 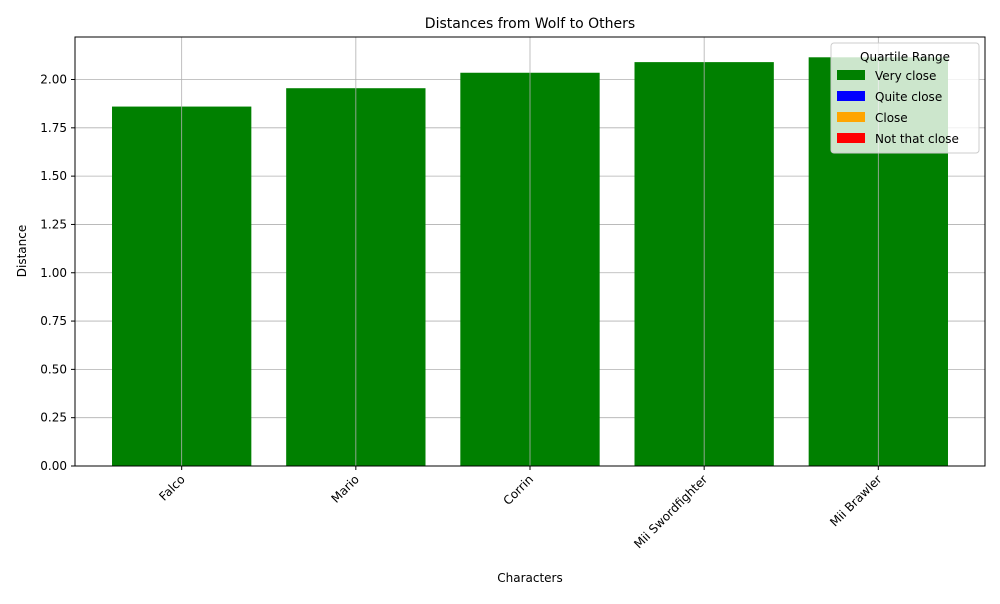 What do you see at coordinates (344, 488) in the screenshot?
I see `x-tick-label: Mario` at bounding box center [344, 488].